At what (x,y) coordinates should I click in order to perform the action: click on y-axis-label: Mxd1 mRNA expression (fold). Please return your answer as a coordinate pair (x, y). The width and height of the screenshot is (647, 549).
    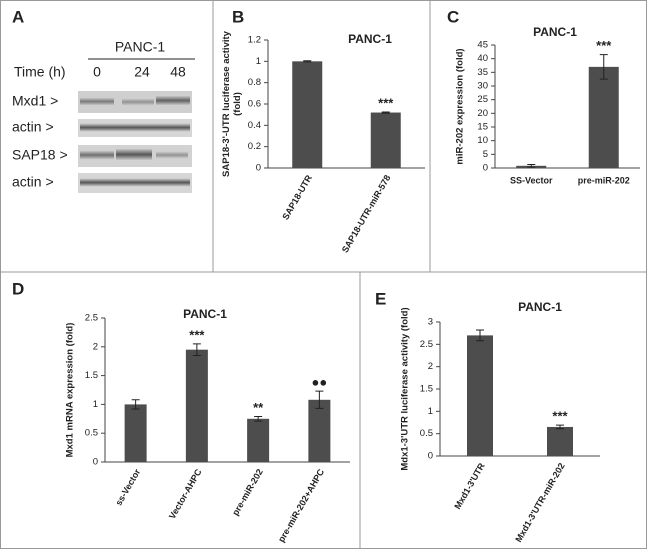
    Looking at the image, I should click on (70, 390).